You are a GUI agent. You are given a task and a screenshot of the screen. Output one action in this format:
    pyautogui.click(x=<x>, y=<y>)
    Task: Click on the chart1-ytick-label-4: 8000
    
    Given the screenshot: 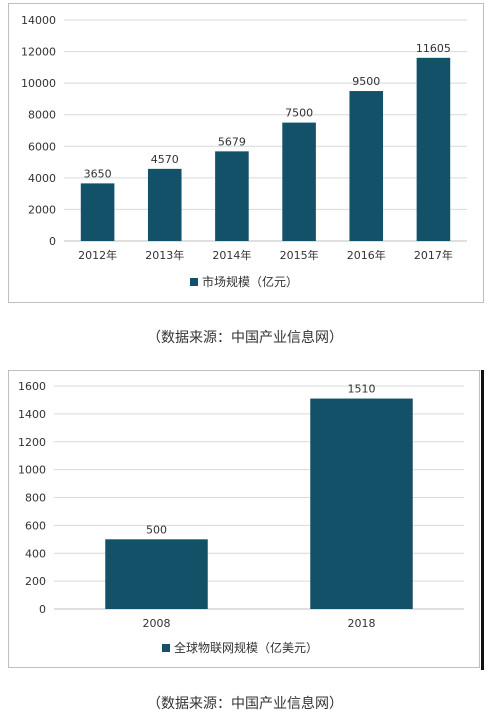 What is the action you would take?
    pyautogui.click(x=42, y=115)
    